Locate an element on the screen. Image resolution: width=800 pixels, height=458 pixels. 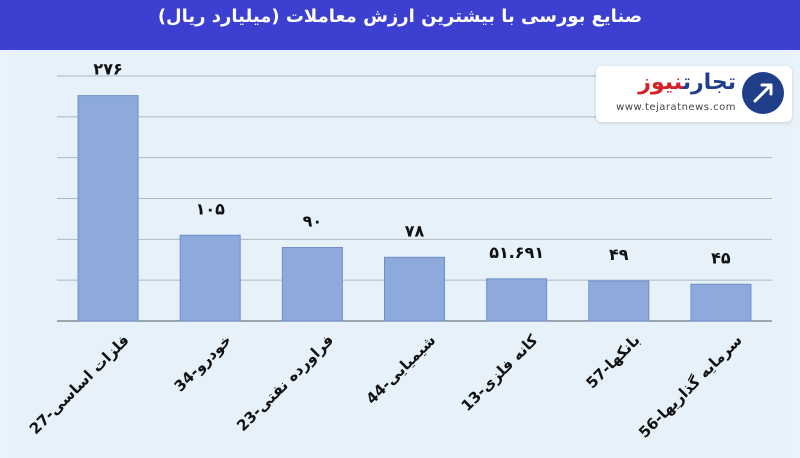
category-label: 44-شیمیایی is located at coordinates (400, 369).